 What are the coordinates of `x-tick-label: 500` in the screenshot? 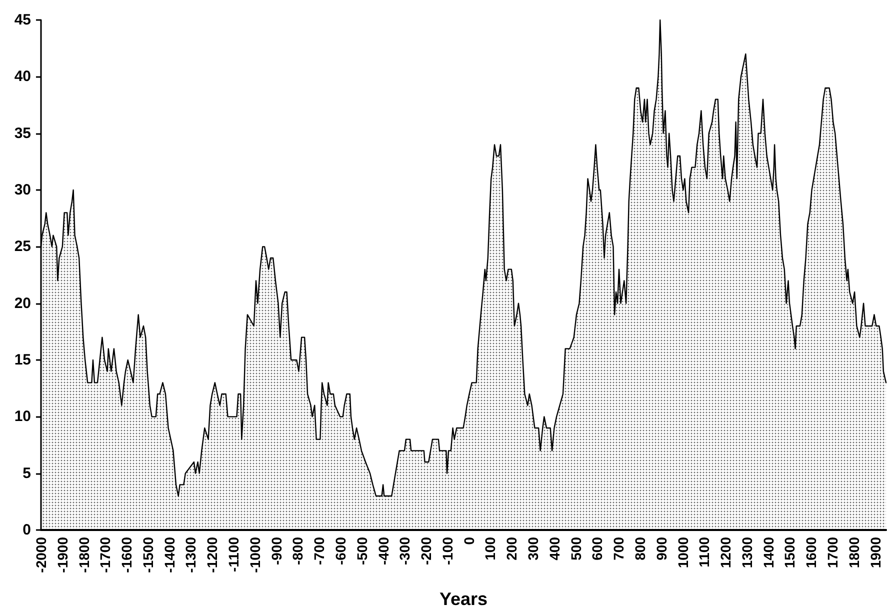 It's located at (576, 548).